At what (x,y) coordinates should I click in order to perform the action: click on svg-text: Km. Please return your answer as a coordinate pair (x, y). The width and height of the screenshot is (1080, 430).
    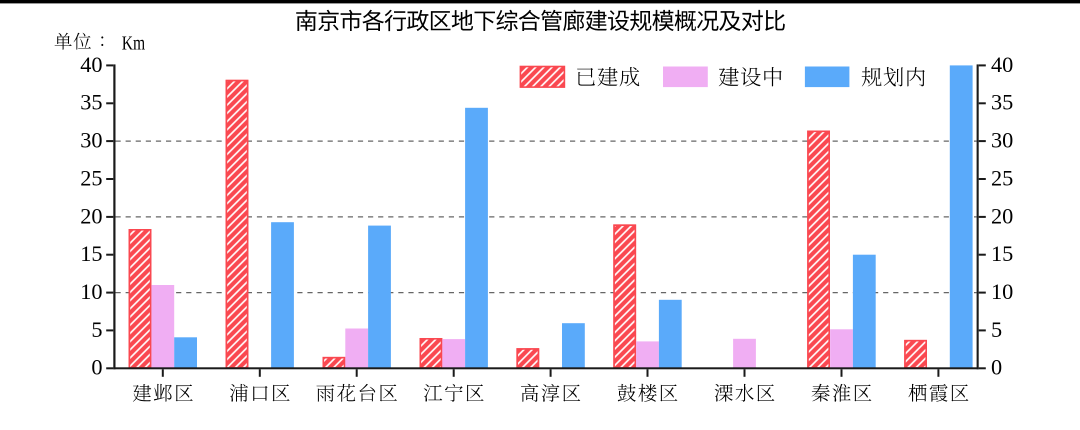
    Looking at the image, I should click on (133, 44).